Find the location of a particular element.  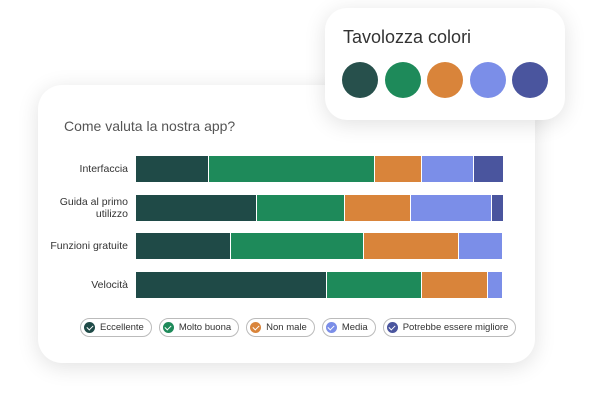

legend-item: Molto buona is located at coordinates (199, 327).